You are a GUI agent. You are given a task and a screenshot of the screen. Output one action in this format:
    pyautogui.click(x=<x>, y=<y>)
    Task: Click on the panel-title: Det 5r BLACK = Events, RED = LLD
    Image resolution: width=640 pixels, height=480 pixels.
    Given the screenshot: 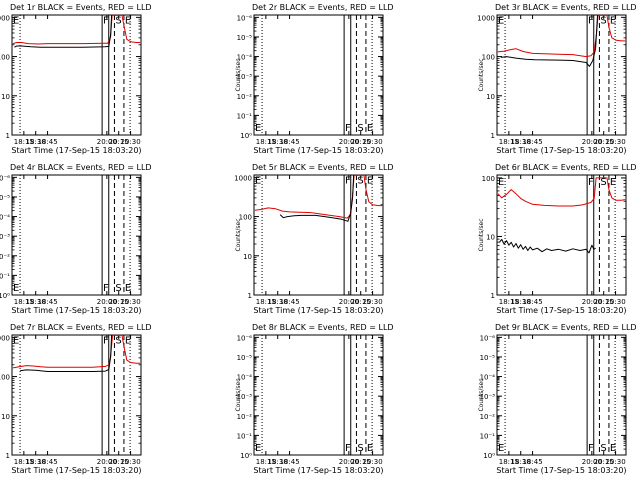 What is the action you would take?
    pyautogui.click(x=323, y=167)
    